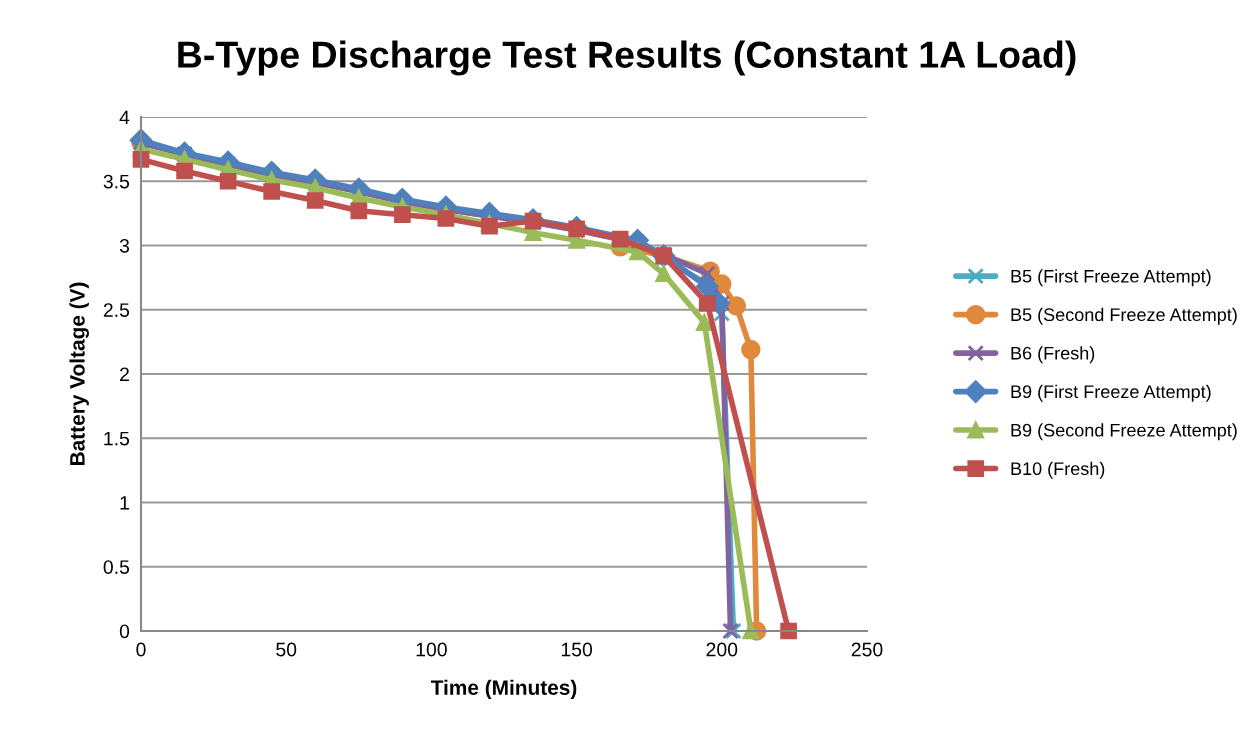  What do you see at coordinates (722, 649) in the screenshot?
I see `x-tick-label: 200` at bounding box center [722, 649].